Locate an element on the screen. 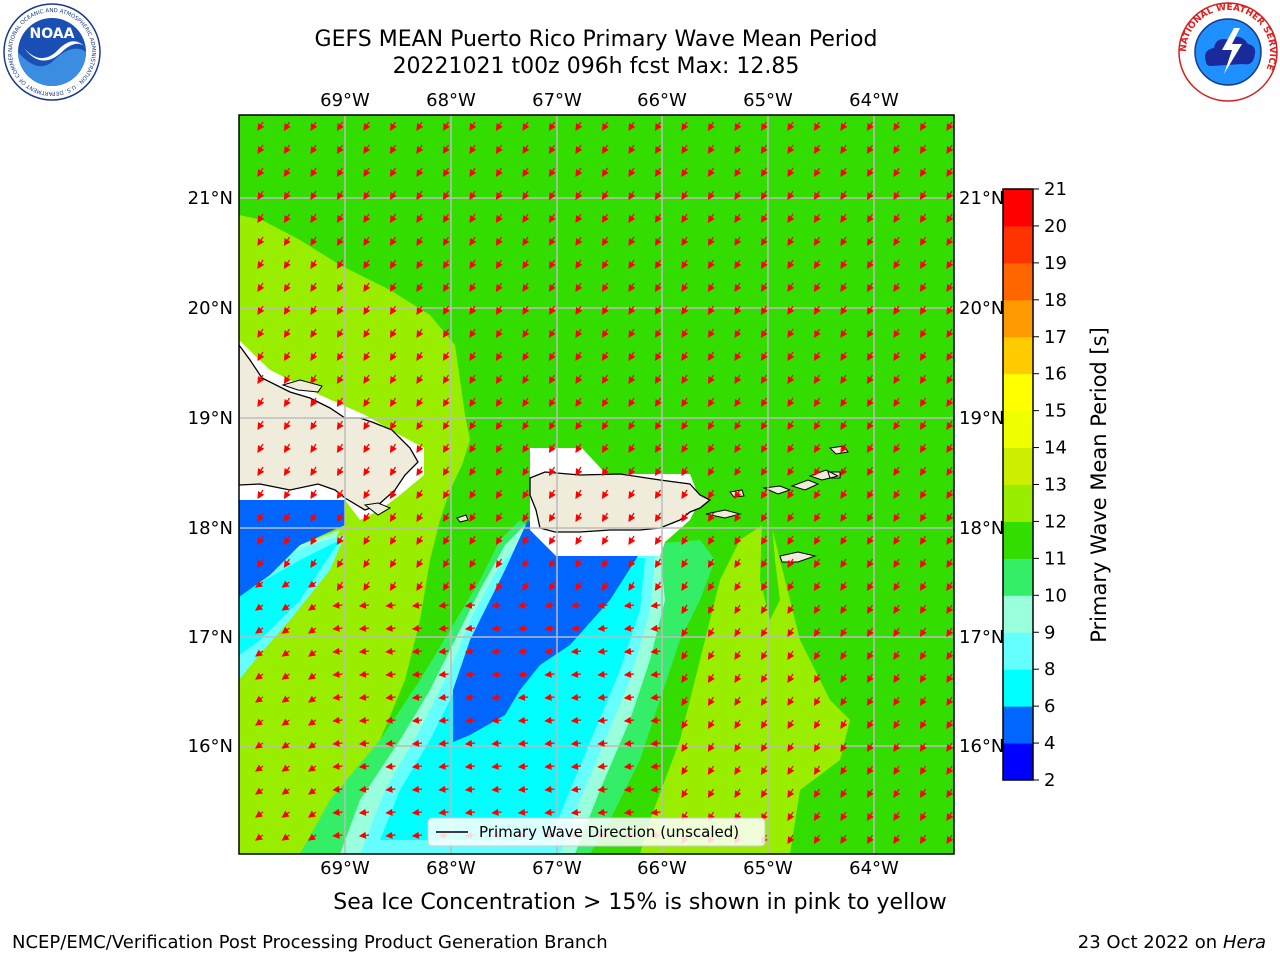  footer-machine: Hera is located at coordinates (1244, 942).